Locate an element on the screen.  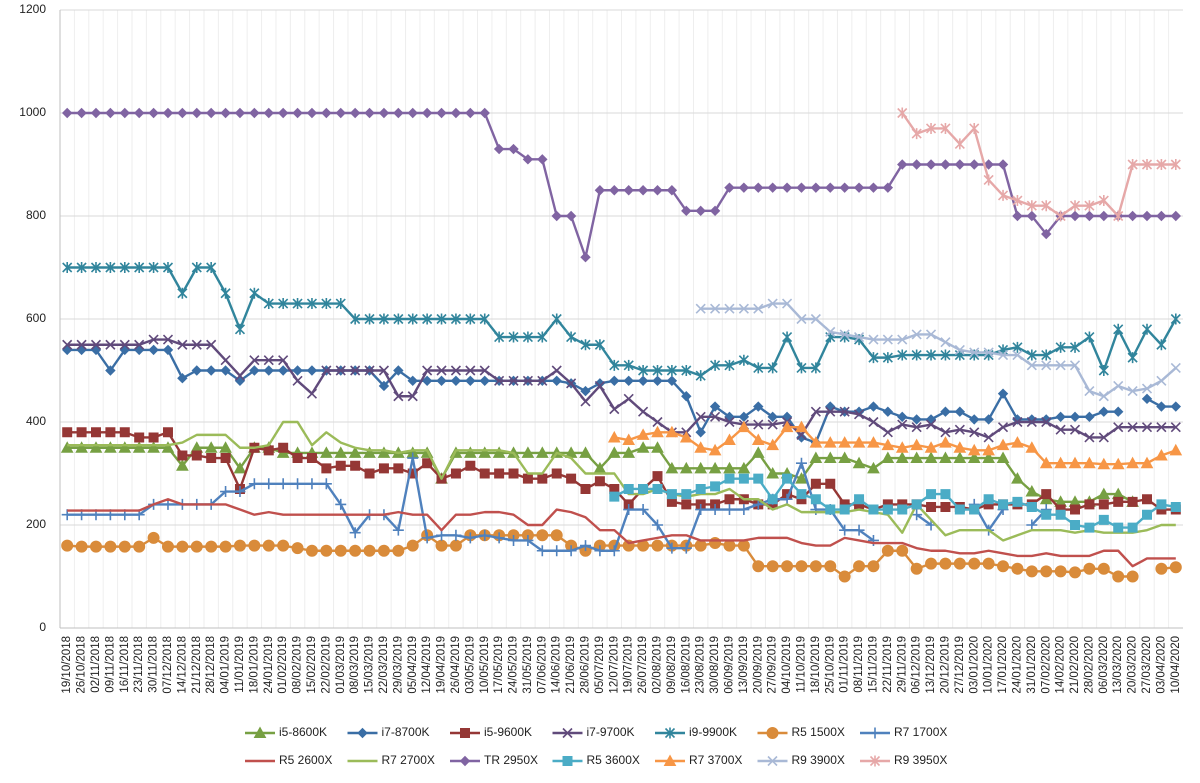
legend-label: R5 2600X is located at coordinates (305, 760).